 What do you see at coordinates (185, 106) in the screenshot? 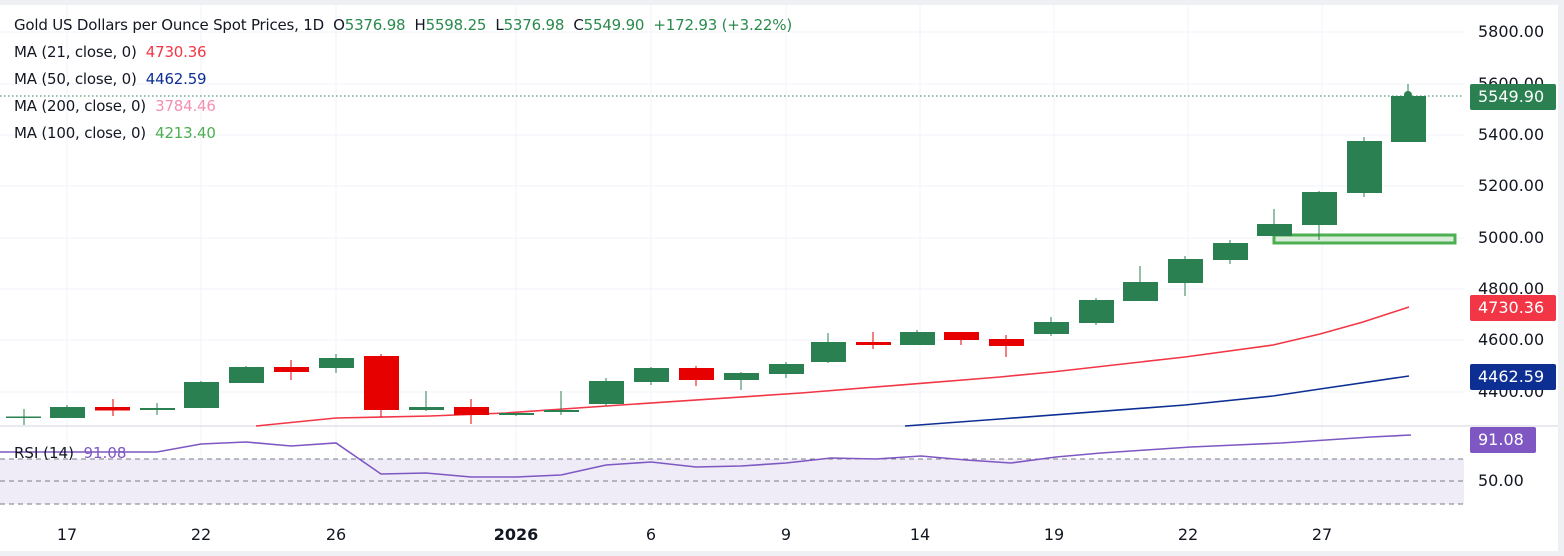
I see `ma200-value: 3784.46` at bounding box center [185, 106].